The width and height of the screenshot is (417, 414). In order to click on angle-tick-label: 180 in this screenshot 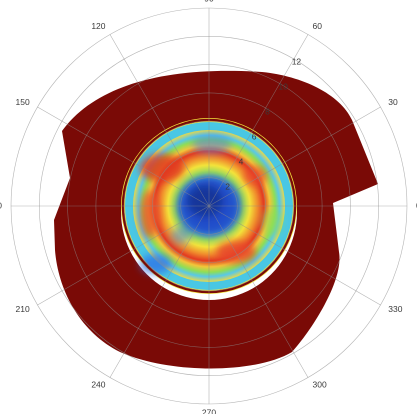, I will do `click(1, 205)`.